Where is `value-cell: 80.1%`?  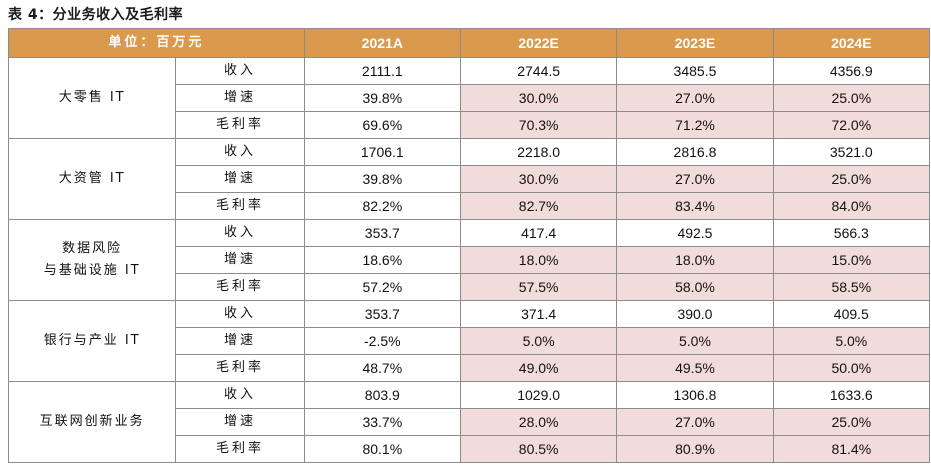 value-cell: 80.1% is located at coordinates (382, 449).